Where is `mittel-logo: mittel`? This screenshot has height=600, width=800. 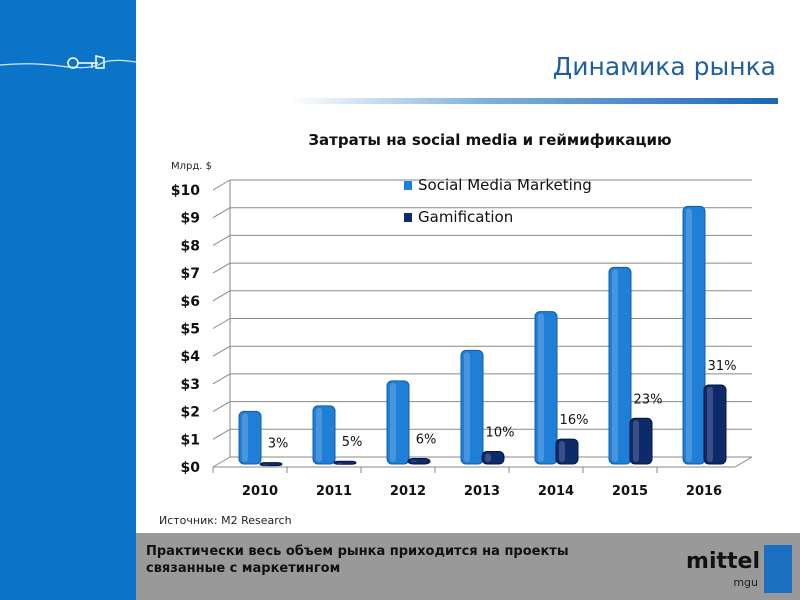 mittel-logo: mittel is located at coordinates (723, 561).